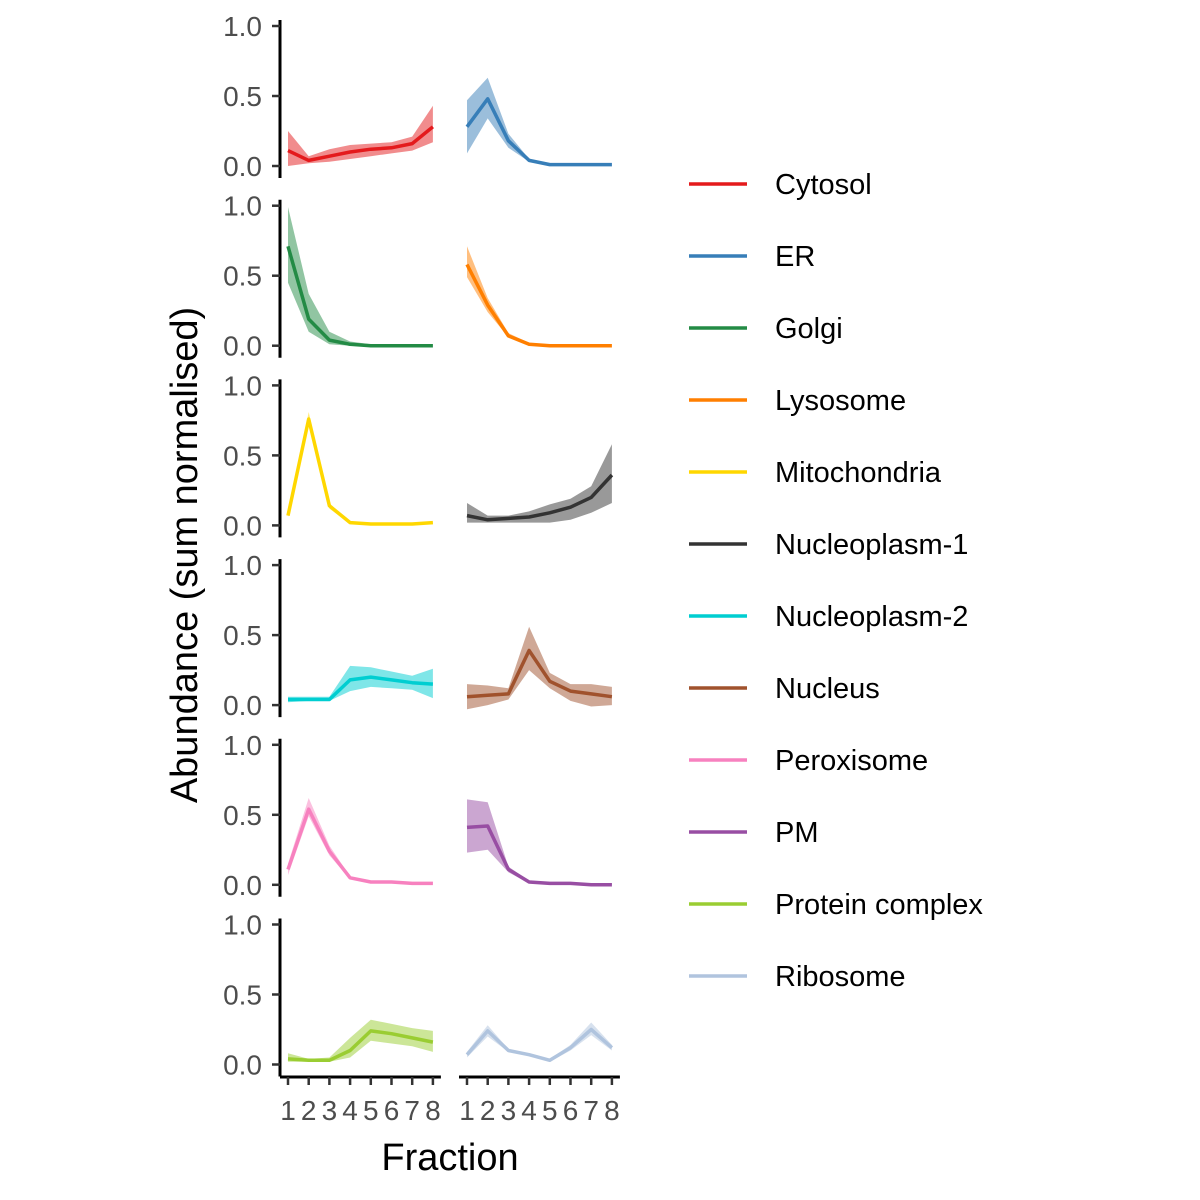 Image resolution: width=1200 pixels, height=1200 pixels. Describe the element at coordinates (752, 257) in the screenshot. I see `legend-item: ER` at that location.